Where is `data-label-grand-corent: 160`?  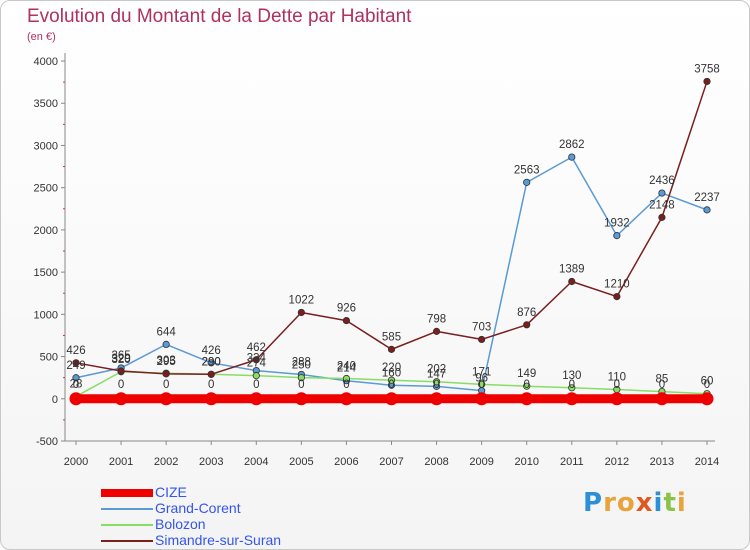 data-label-grand-corent: 160 is located at coordinates (391, 373).